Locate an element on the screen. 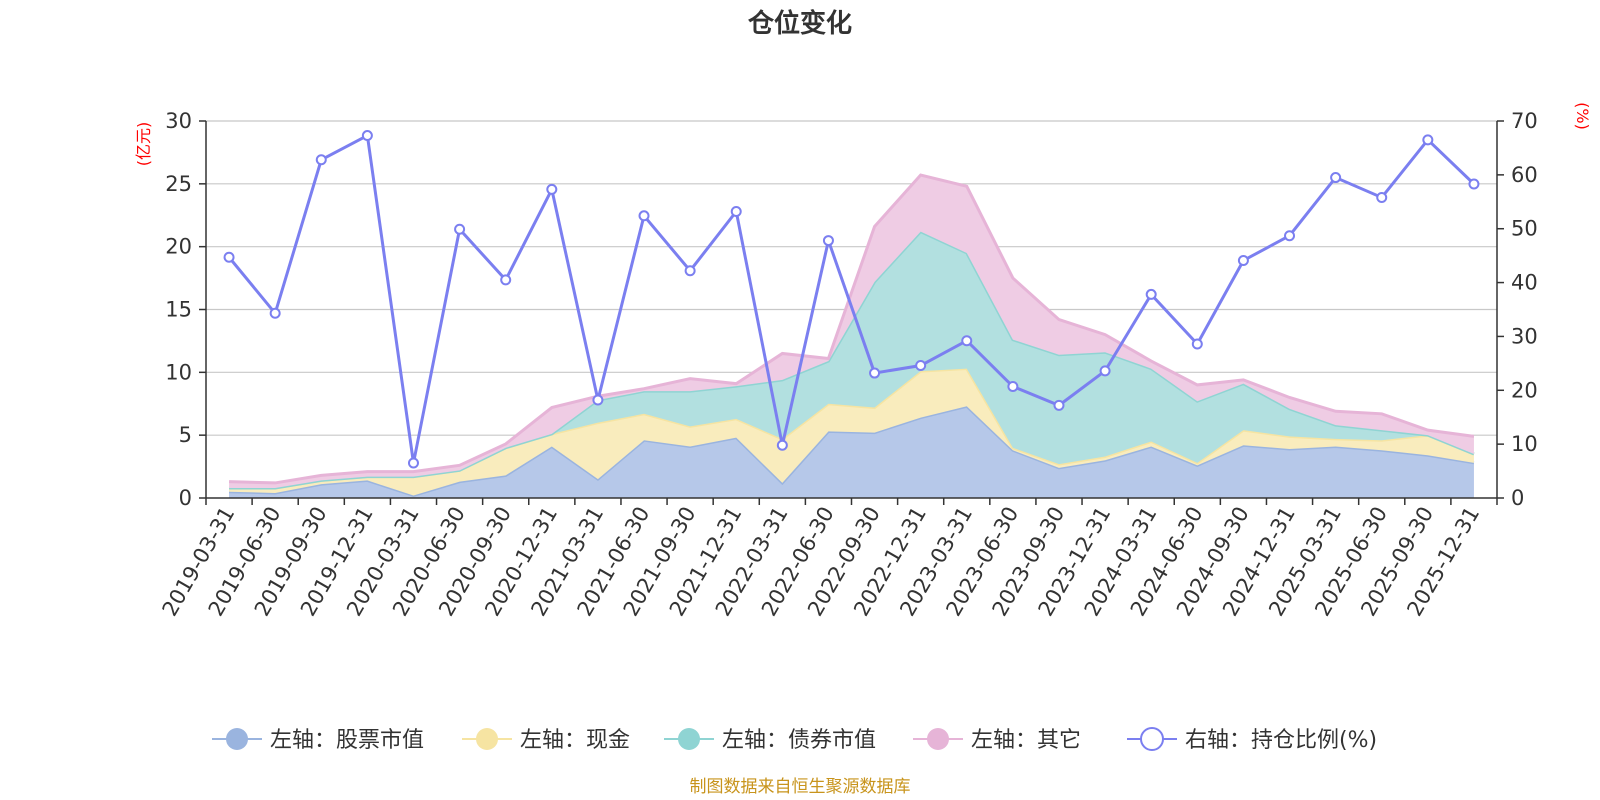  right-tick-label: 0 is located at coordinates (1517, 498).